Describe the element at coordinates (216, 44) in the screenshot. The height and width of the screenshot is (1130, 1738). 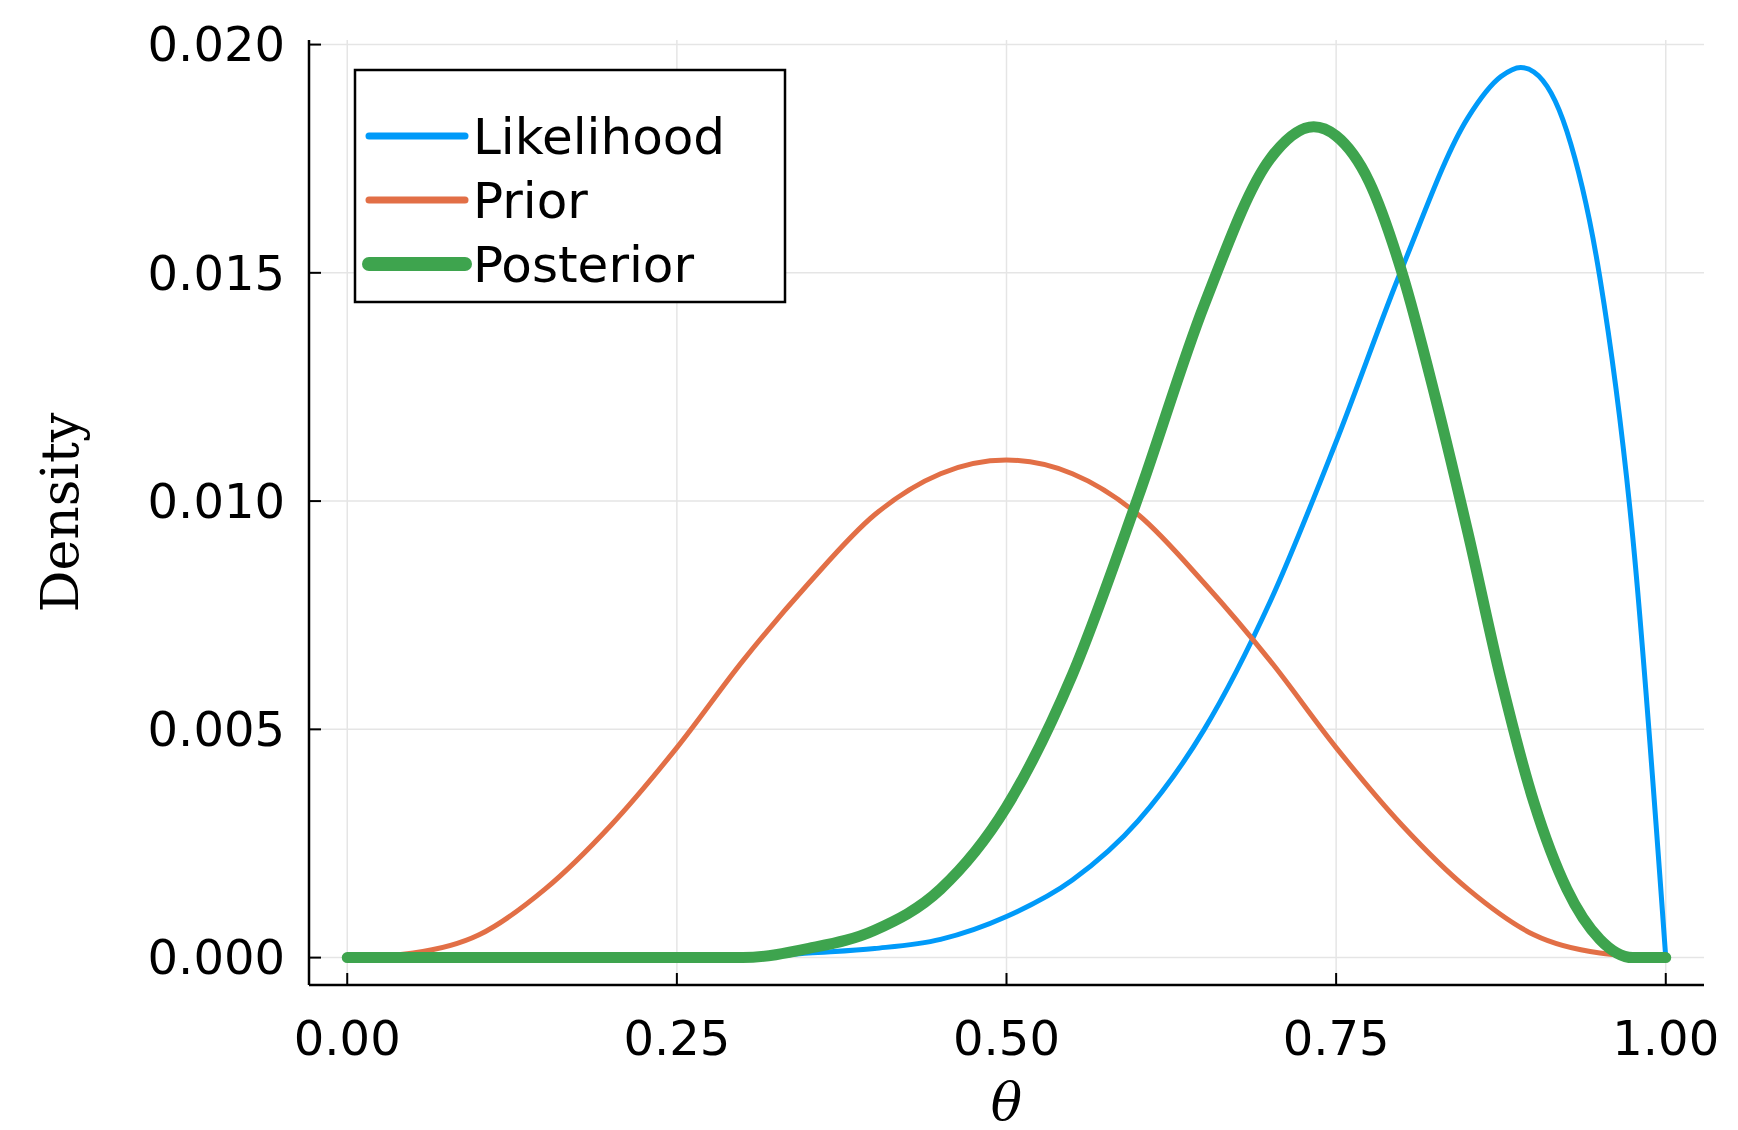
I see `y-tick-label: 0.020` at that location.